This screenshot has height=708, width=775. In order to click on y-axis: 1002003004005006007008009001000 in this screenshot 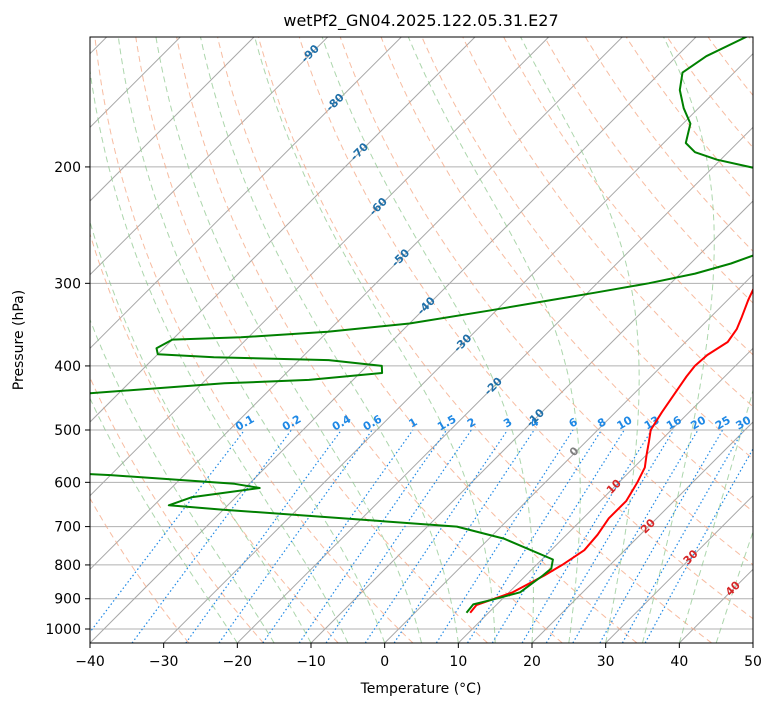, I will do `click(67, 399)`.